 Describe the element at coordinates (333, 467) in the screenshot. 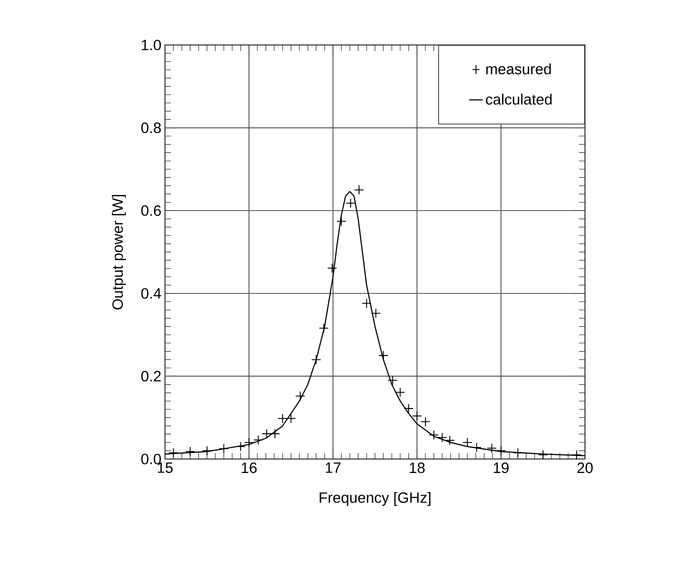

I see `x-tick-label: 17` at that location.